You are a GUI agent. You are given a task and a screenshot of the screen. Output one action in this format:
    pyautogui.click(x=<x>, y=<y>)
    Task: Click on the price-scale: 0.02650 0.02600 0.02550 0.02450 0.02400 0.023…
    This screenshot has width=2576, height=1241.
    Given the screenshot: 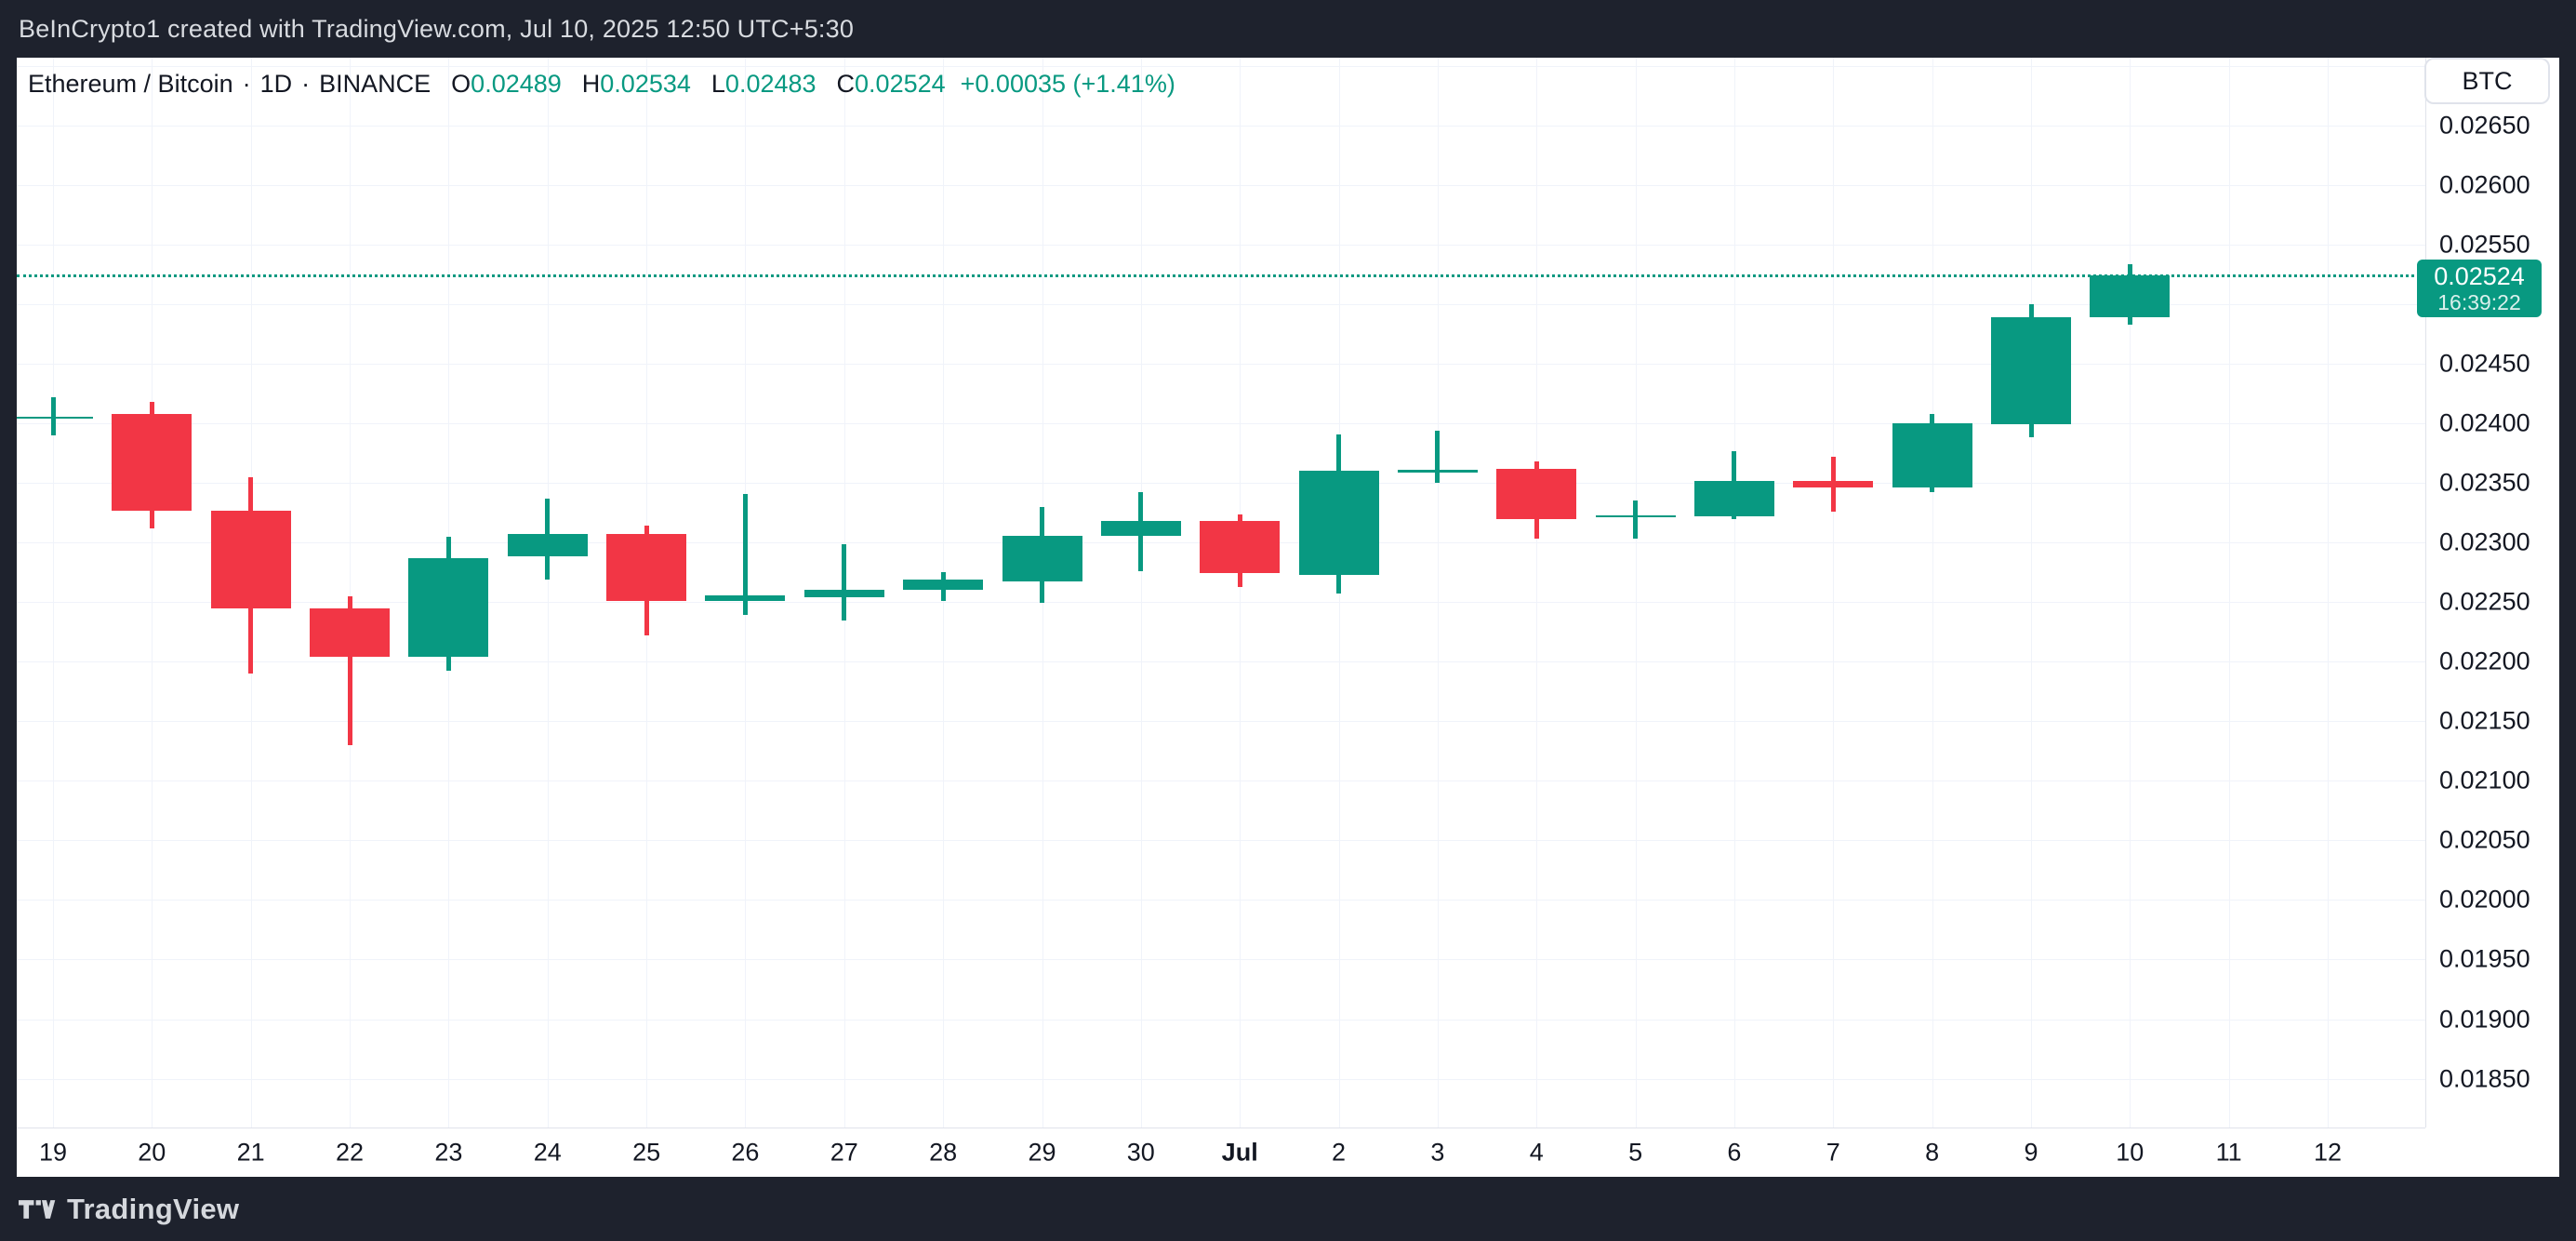 What is the action you would take?
    pyautogui.click(x=2492, y=593)
    